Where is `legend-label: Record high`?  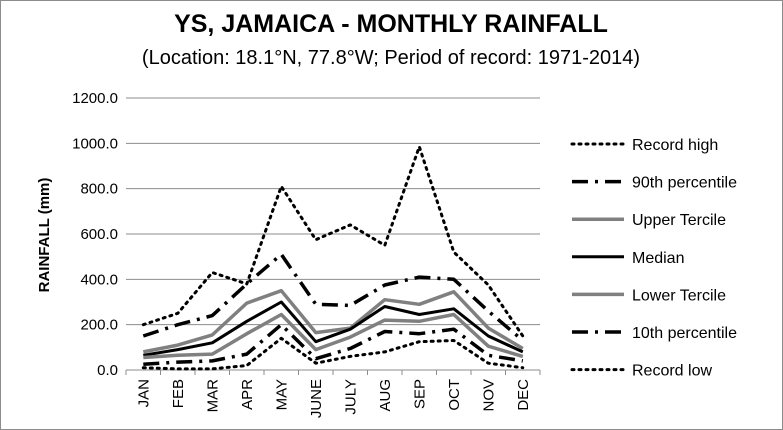 legend-label: Record high is located at coordinates (675, 145).